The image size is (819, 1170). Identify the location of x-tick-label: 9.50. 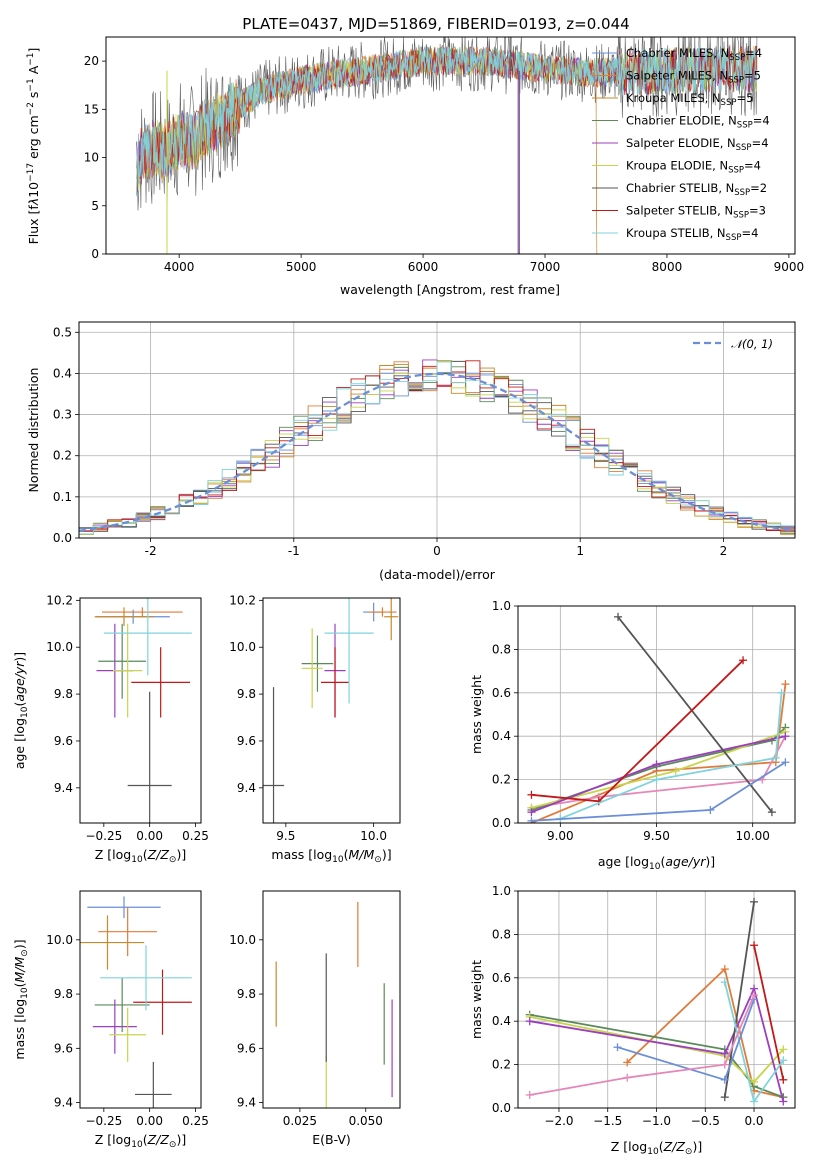
(656, 836).